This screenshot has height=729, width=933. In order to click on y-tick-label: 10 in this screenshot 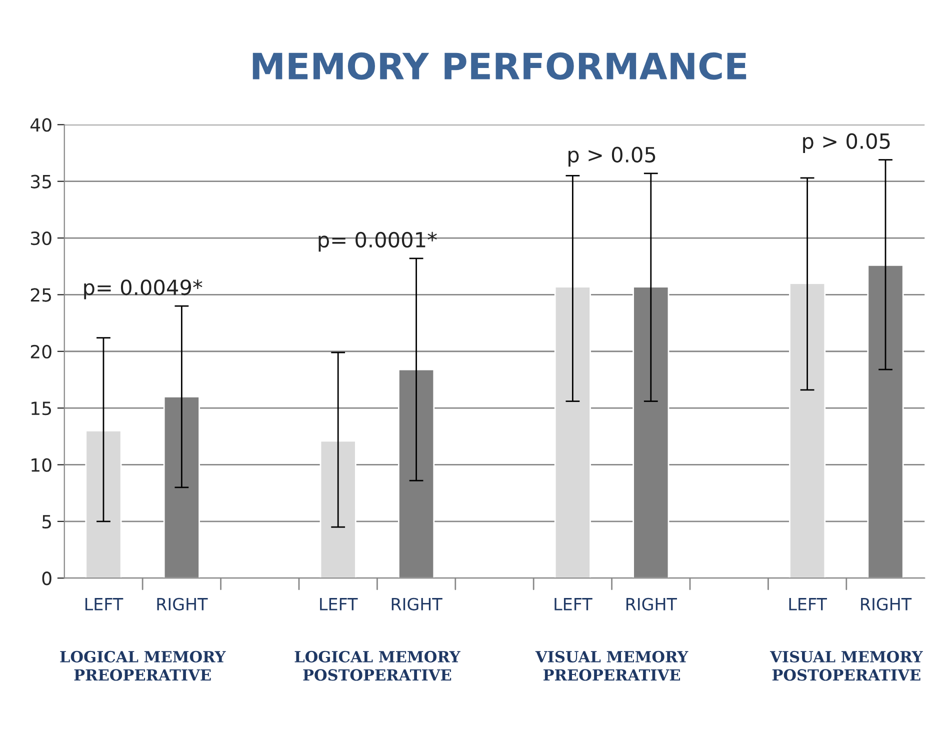, I will do `click(42, 465)`.